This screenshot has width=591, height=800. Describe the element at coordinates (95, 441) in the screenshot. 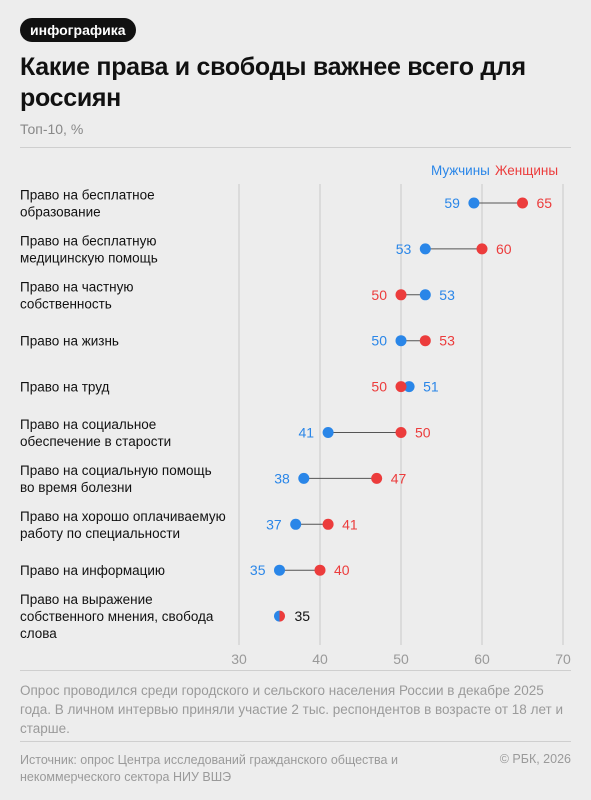

I see `category-label: обеспечение в старости` at that location.